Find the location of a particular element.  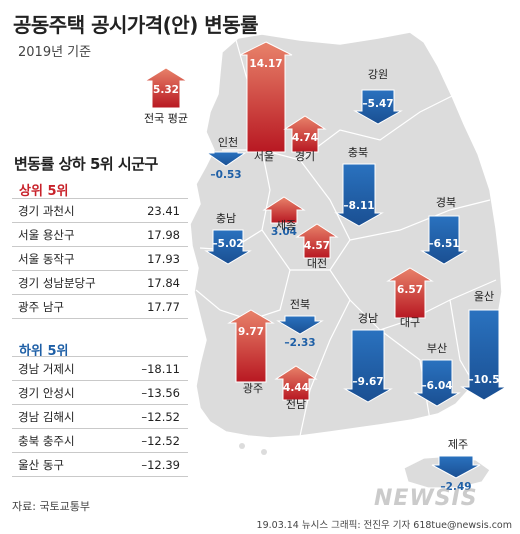

district-name: 울산 동구 is located at coordinates (67, 464).